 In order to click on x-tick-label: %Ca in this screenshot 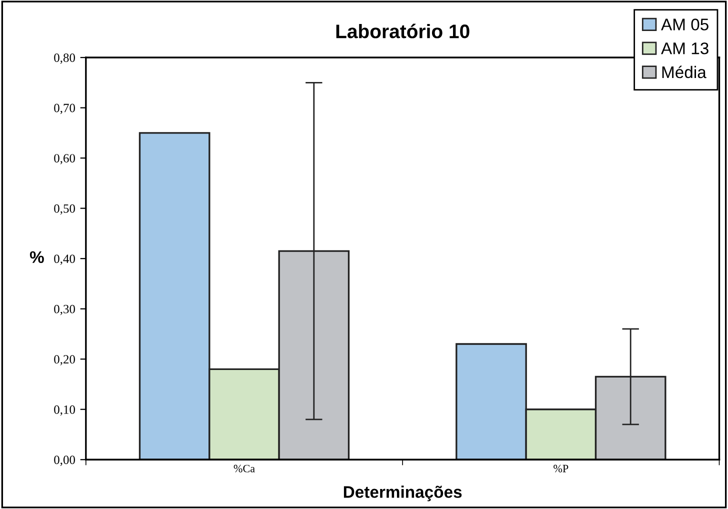, I will do `click(244, 468)`.